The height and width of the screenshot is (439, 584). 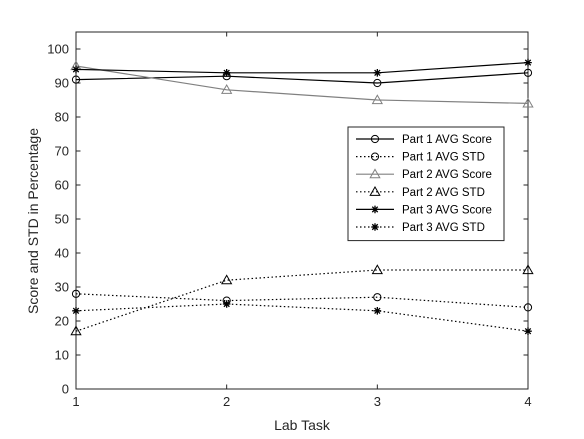 I want to click on legend-item: Part 3 AVG STD, so click(x=420, y=228).